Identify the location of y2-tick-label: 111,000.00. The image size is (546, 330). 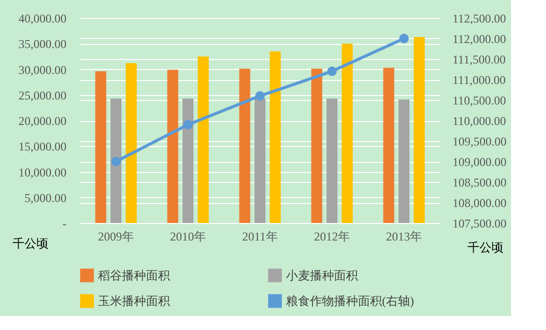
(479, 80).